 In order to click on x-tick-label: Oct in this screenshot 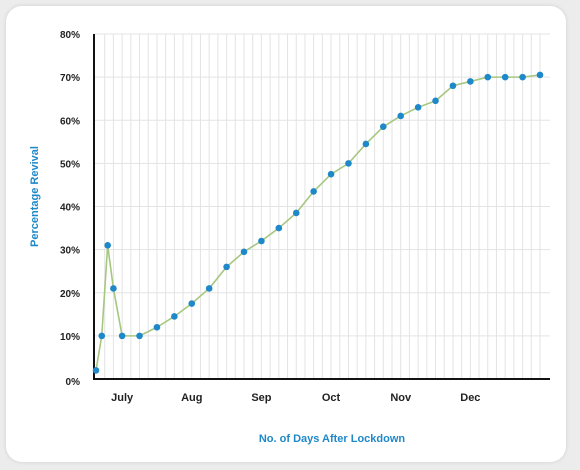, I will do `click(331, 398)`.